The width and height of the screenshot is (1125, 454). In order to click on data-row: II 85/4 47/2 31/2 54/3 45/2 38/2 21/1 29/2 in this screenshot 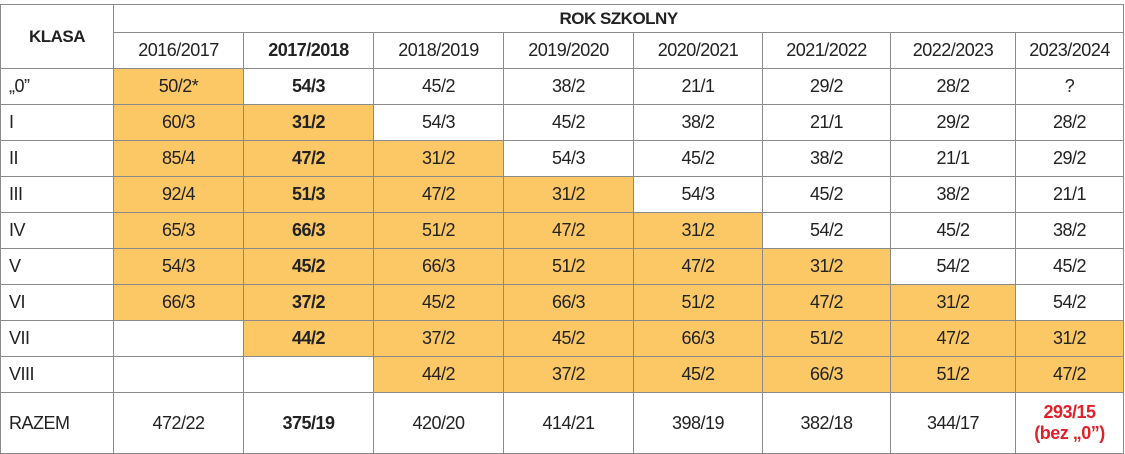, I will do `click(562, 158)`.